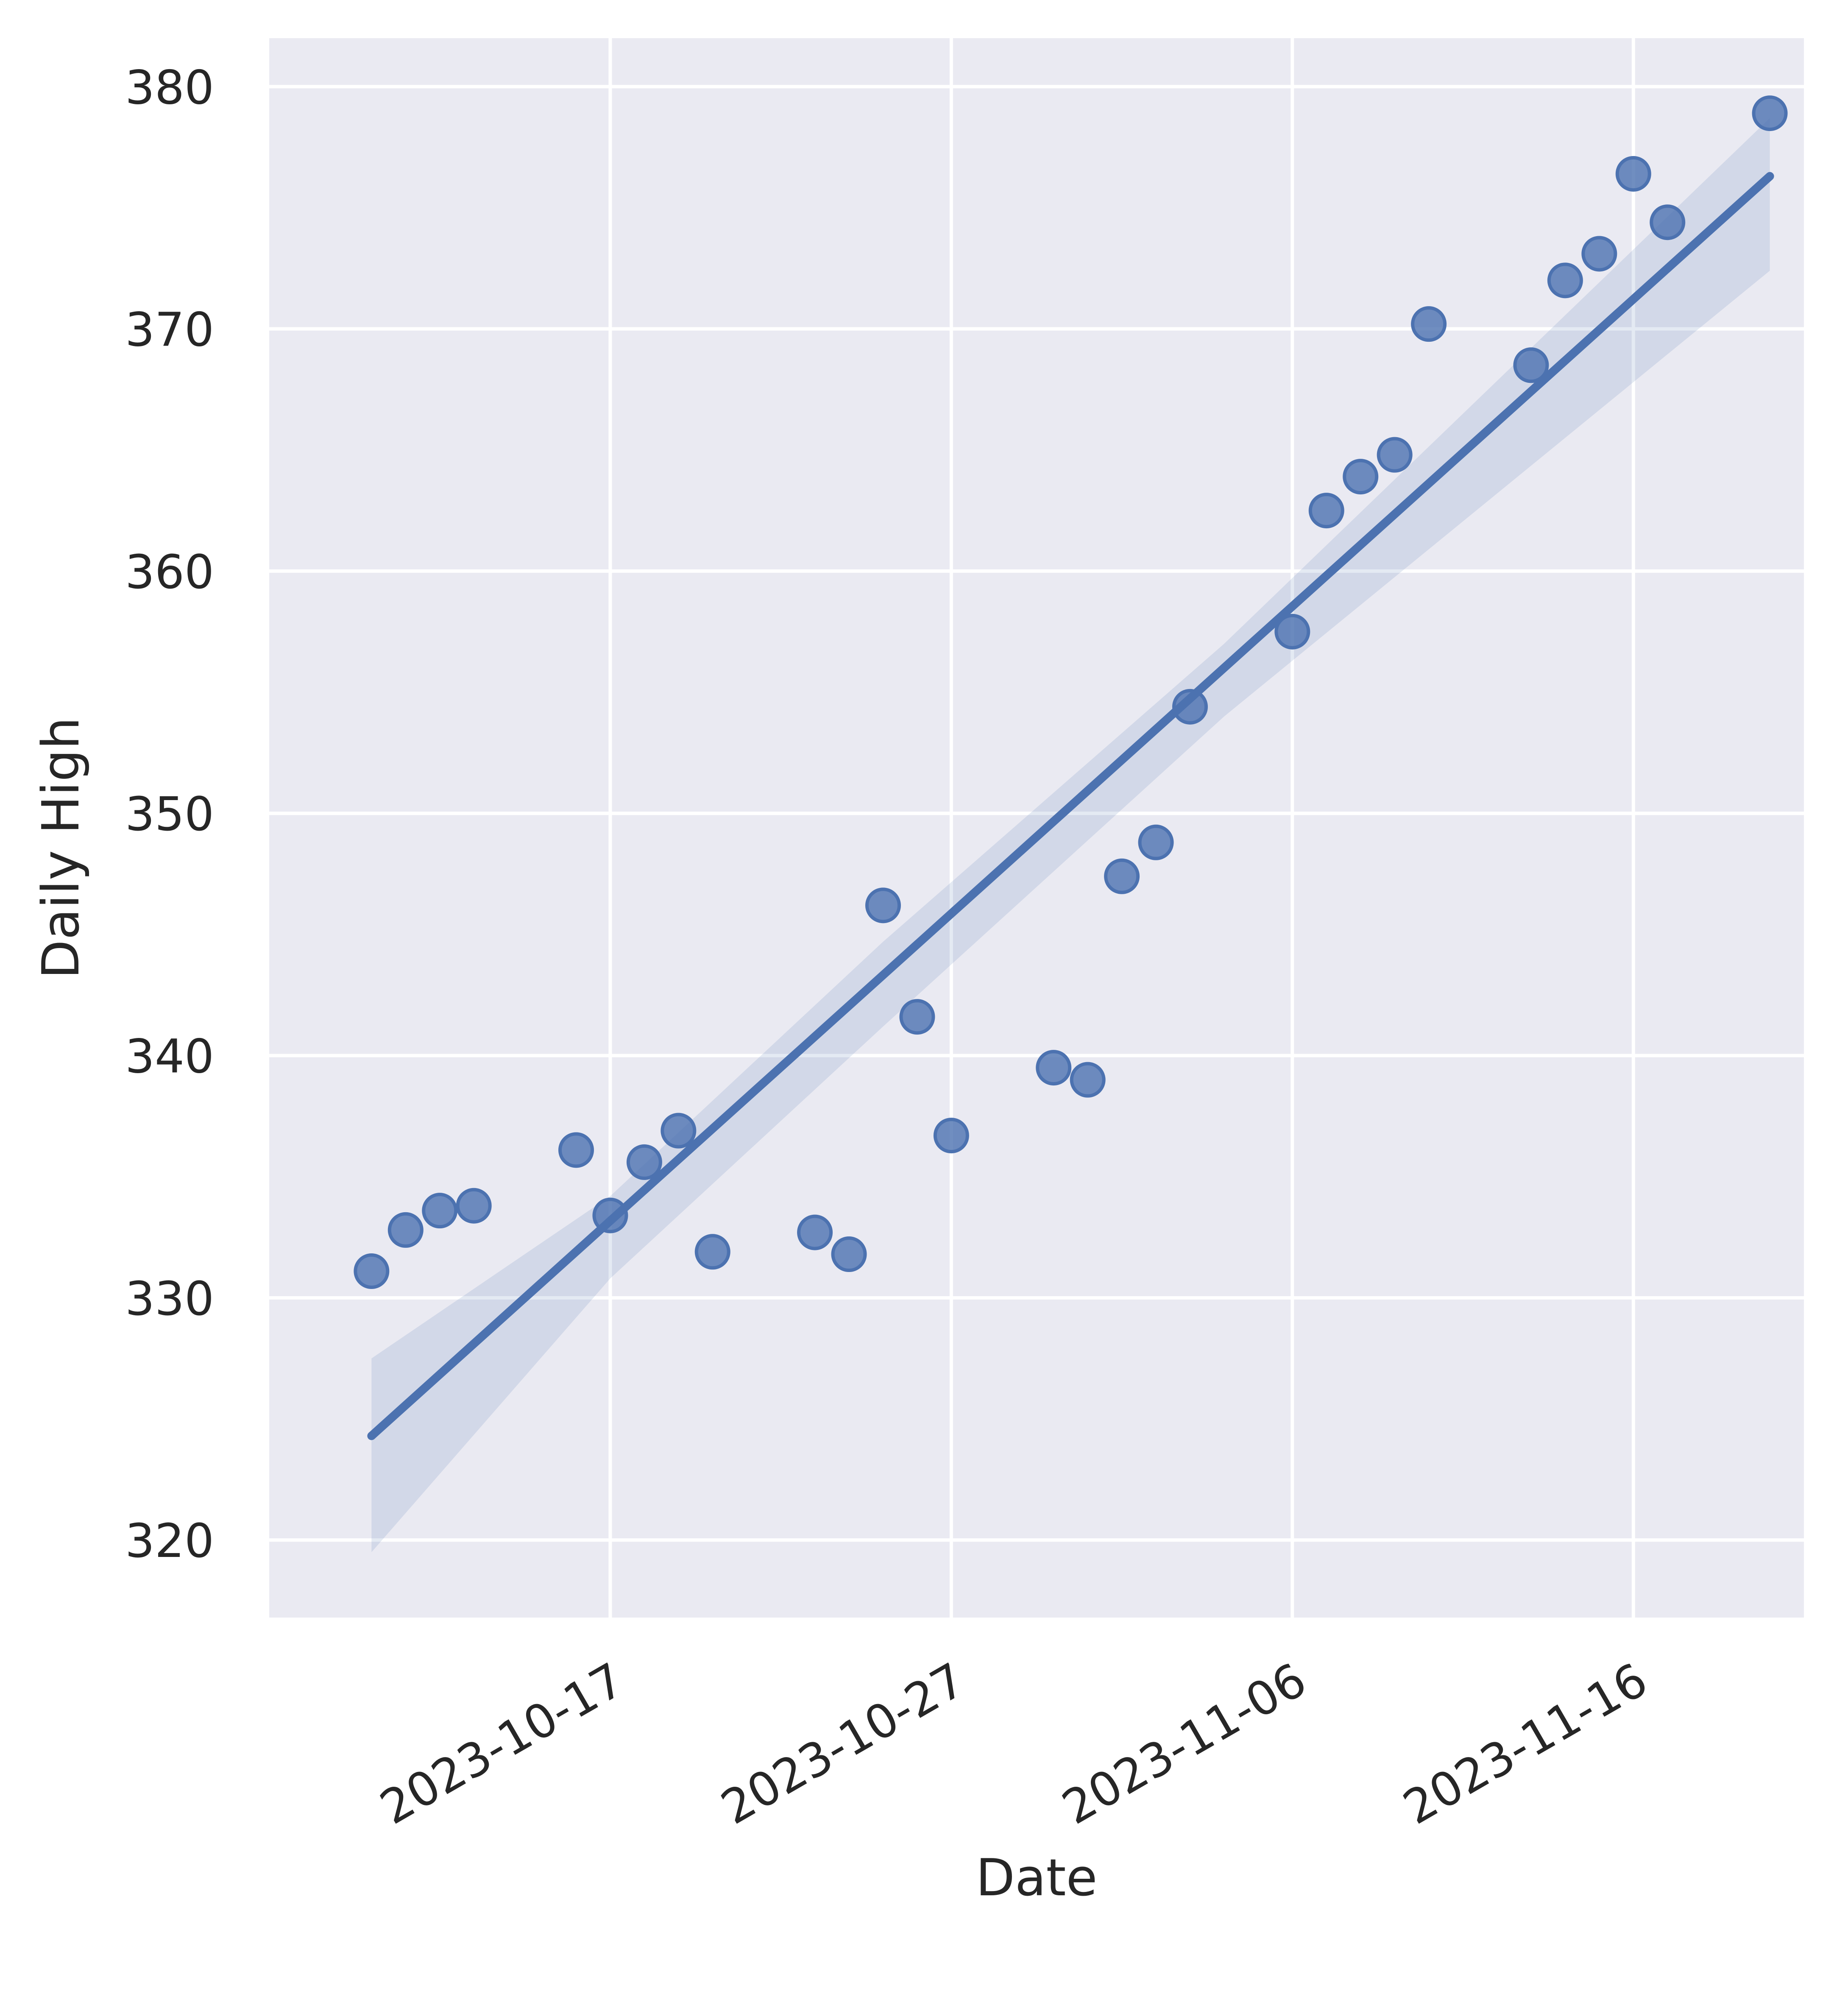 The width and height of the screenshot is (1848, 1989). I want to click on y-tick-label: 360, so click(169, 572).